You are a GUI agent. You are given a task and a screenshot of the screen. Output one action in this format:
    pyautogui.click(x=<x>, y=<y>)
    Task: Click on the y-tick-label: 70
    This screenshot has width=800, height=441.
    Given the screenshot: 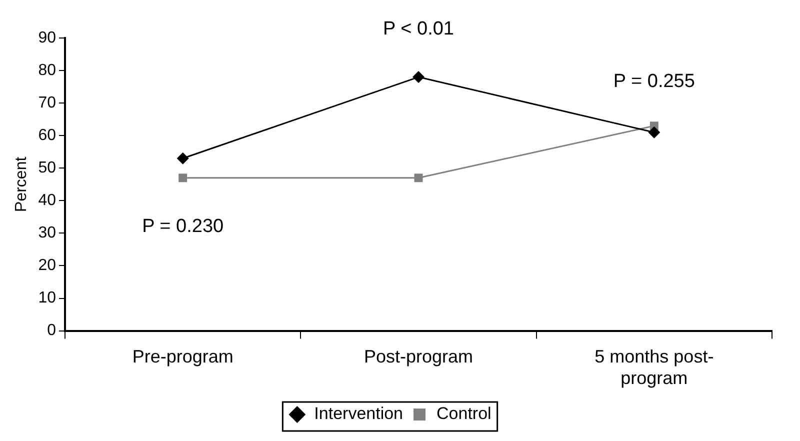 What is the action you would take?
    pyautogui.click(x=47, y=103)
    